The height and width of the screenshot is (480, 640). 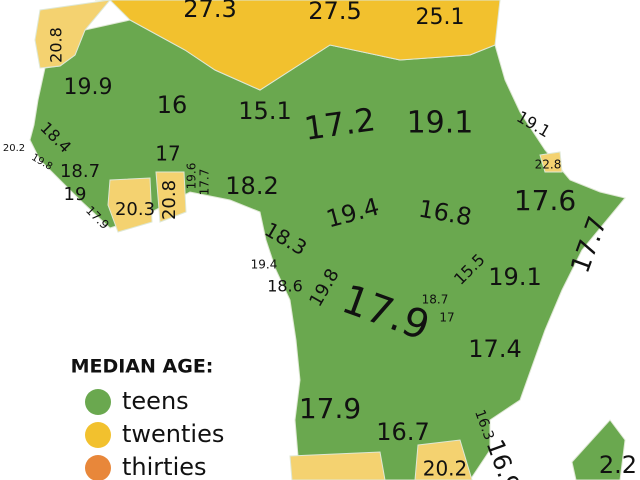 I want to click on djibouti-twenties, so click(x=551, y=162).